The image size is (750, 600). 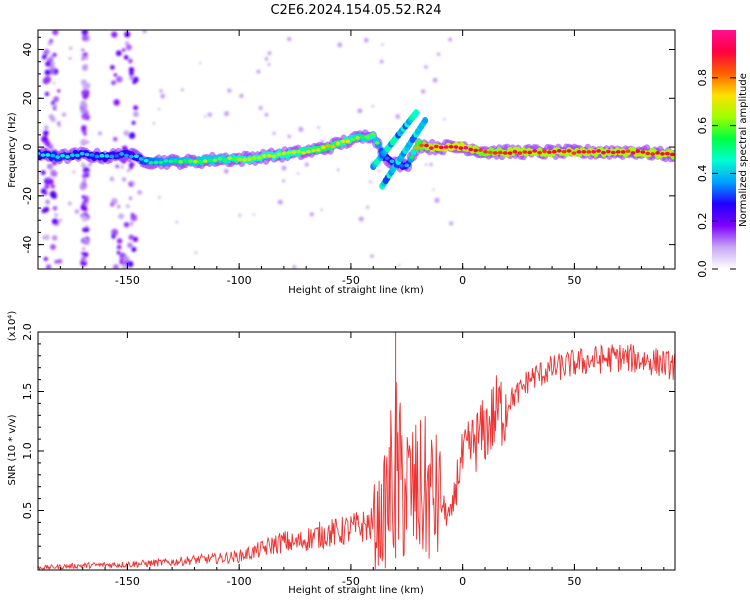 I want to click on spectrogram-x-axis-label: Height of straight line (km), so click(x=356, y=290).